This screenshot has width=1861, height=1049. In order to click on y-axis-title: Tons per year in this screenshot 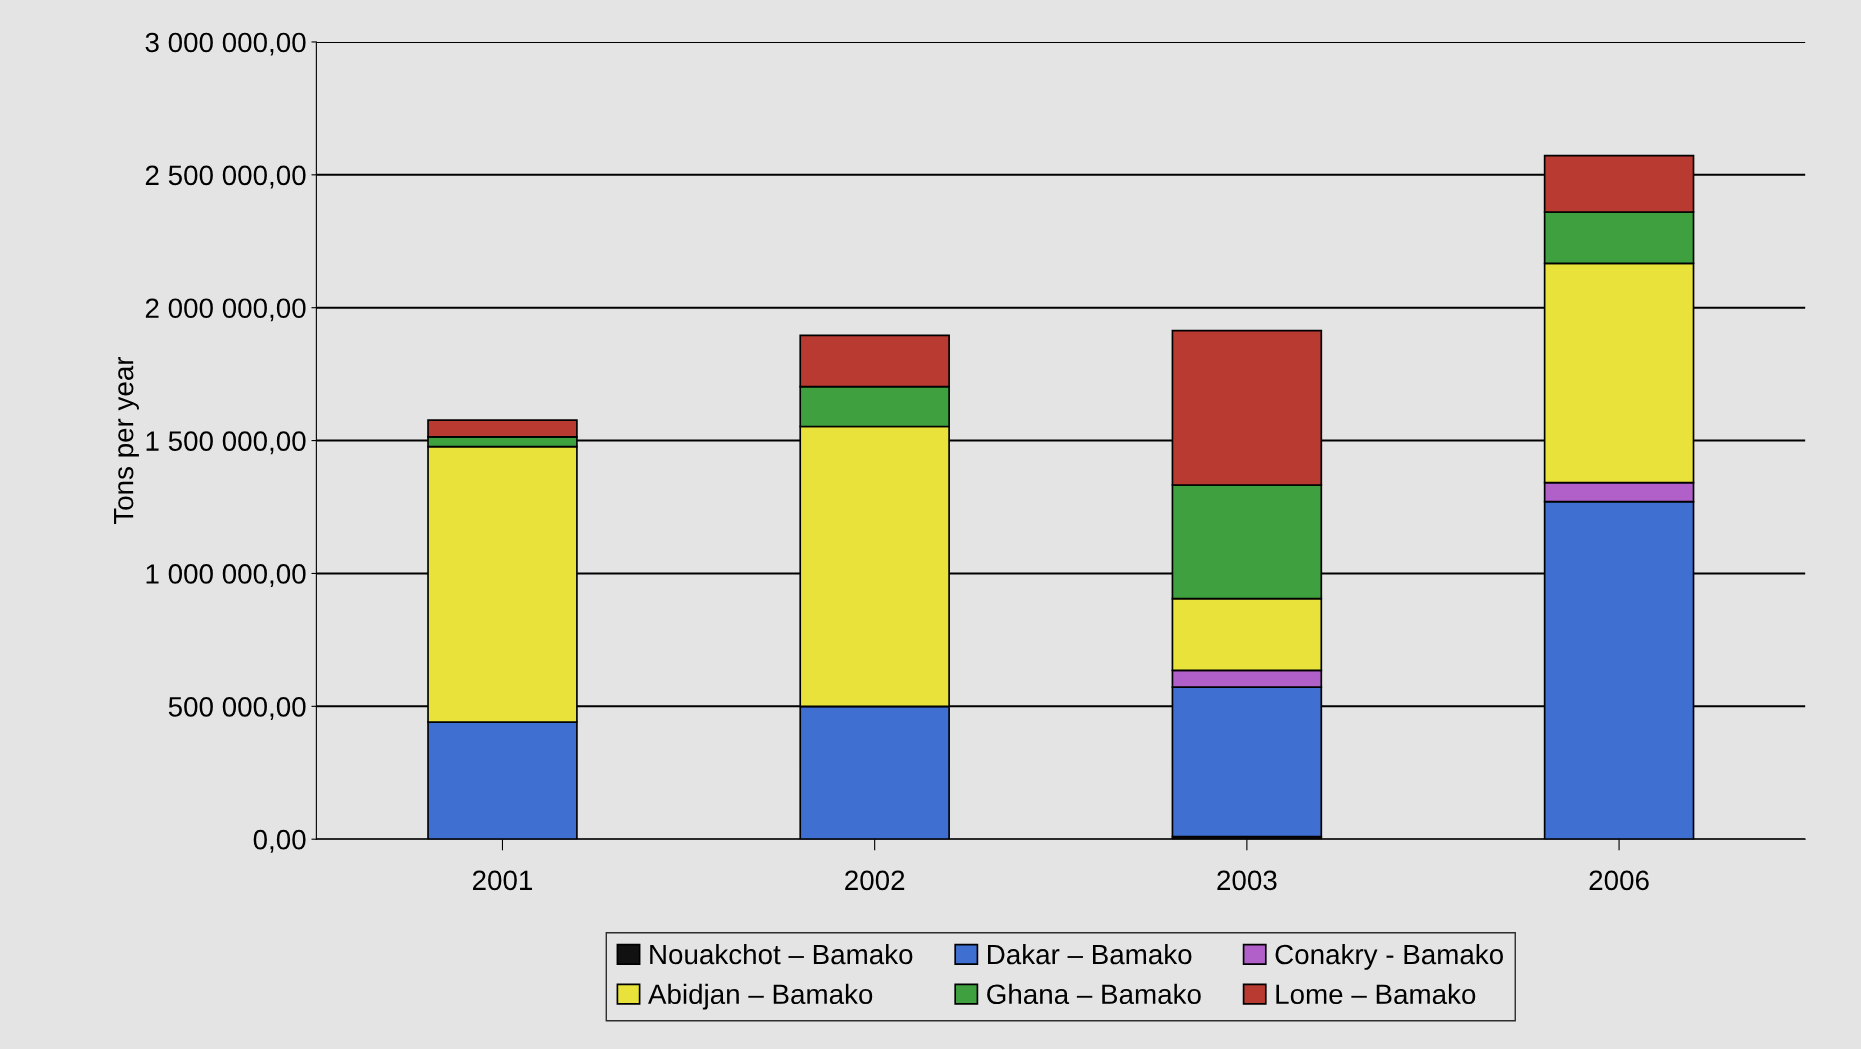, I will do `click(126, 440)`.